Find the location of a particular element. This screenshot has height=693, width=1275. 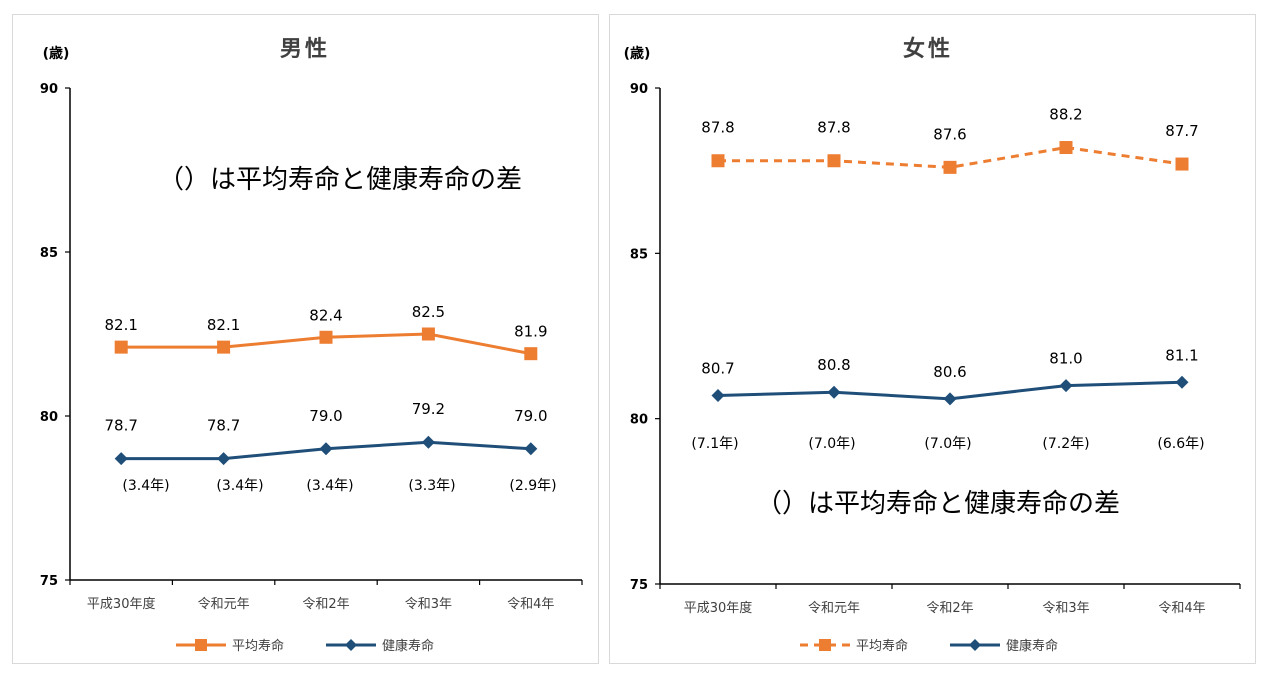

data-label: 80.8 is located at coordinates (833, 365).